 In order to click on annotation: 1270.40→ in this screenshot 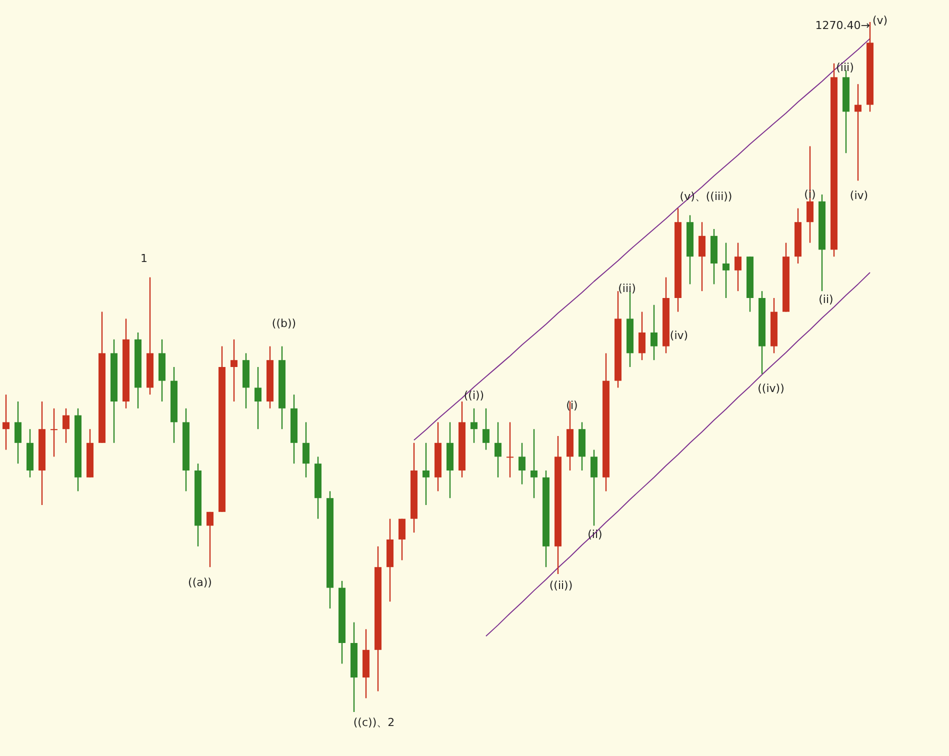, I will do `click(842, 25)`.